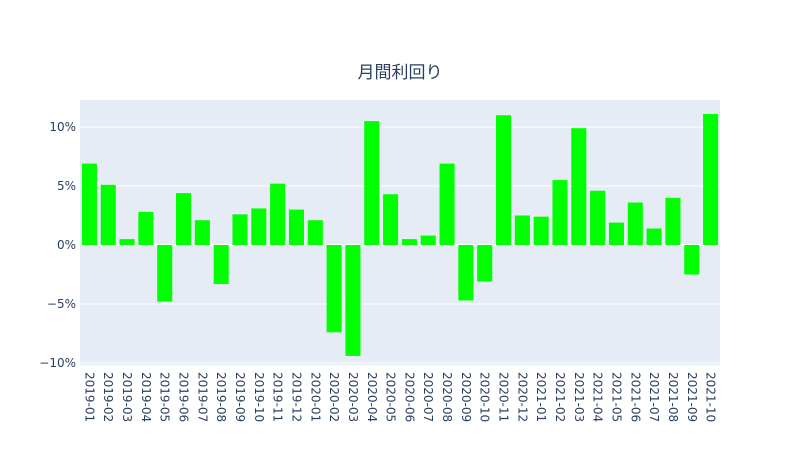 This screenshot has height=450, width=800. Describe the element at coordinates (146, 397) in the screenshot. I see `x-tick-label: 2019-04` at that location.